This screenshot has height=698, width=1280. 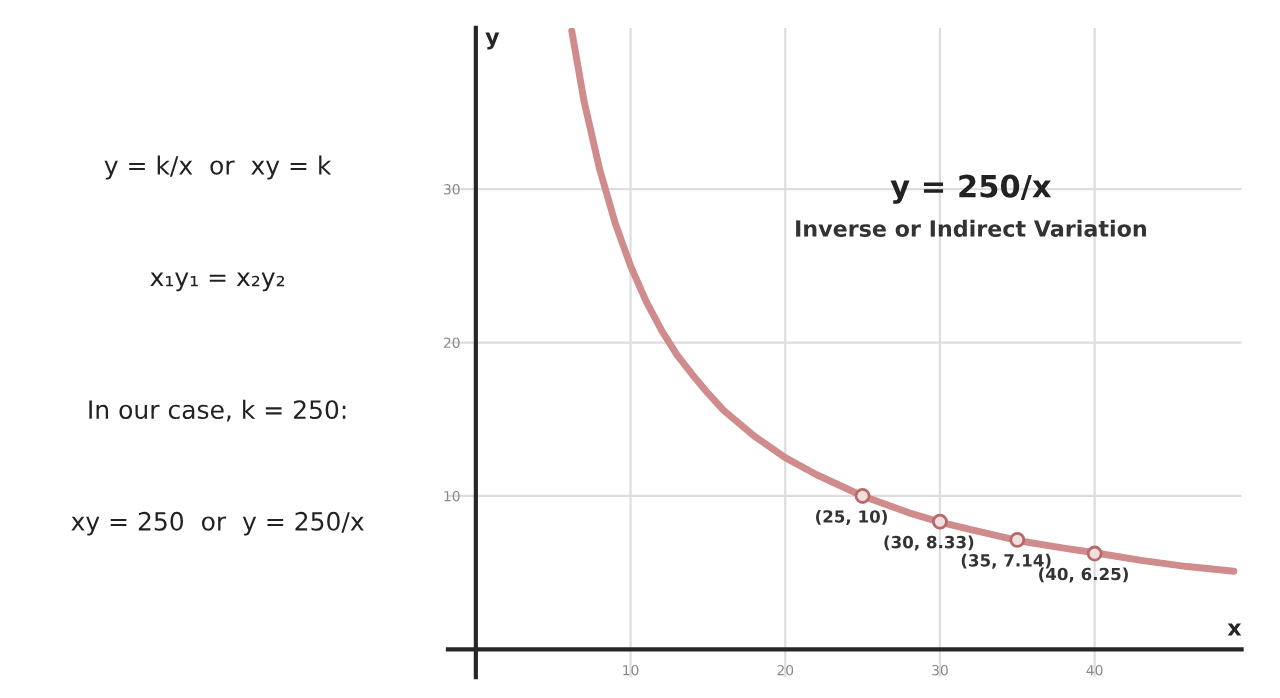 I want to click on x-axis-title: x, so click(x=1234, y=629).